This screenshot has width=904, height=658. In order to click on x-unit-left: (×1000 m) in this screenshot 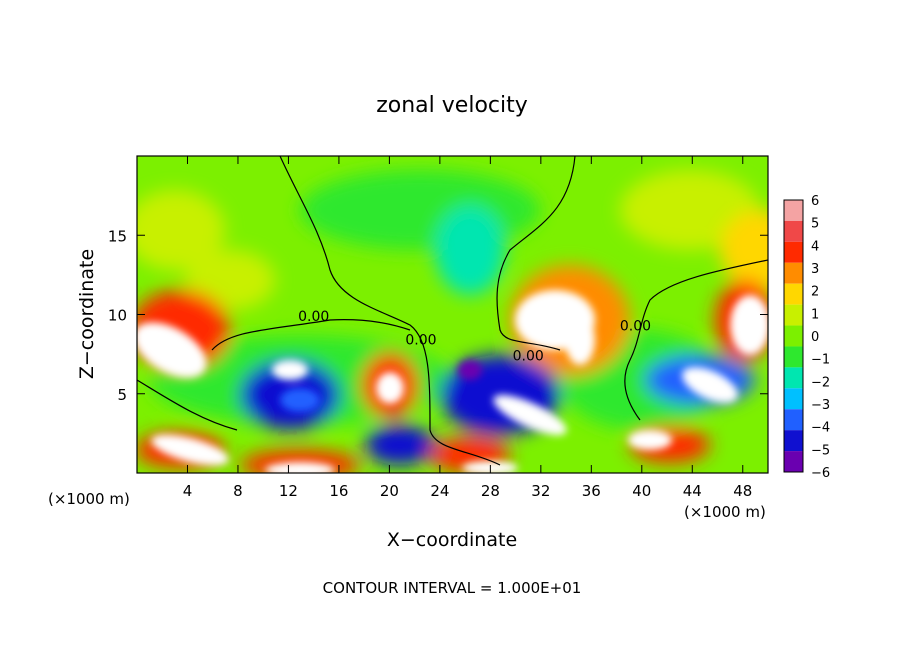, I will do `click(89, 499)`.